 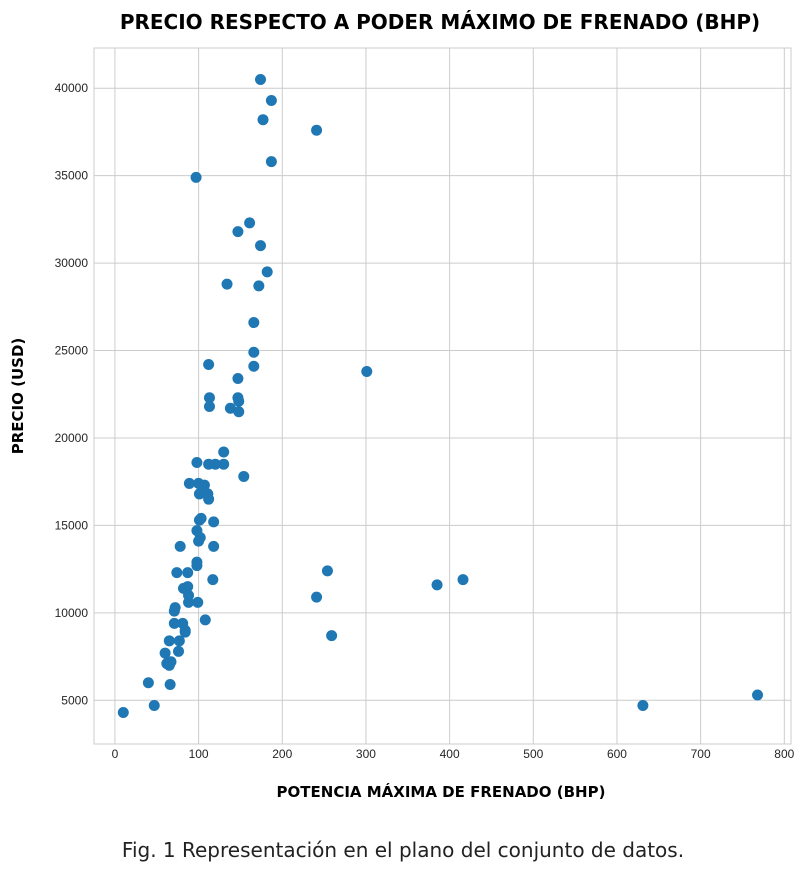 What do you see at coordinates (72, 88) in the screenshot?
I see `y-tick-label: 40000` at bounding box center [72, 88].